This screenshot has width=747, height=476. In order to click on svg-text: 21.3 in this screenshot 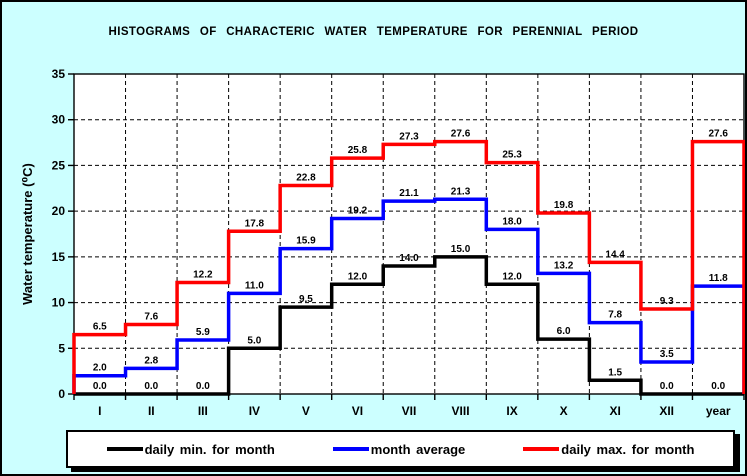, I will do `click(461, 191)`.